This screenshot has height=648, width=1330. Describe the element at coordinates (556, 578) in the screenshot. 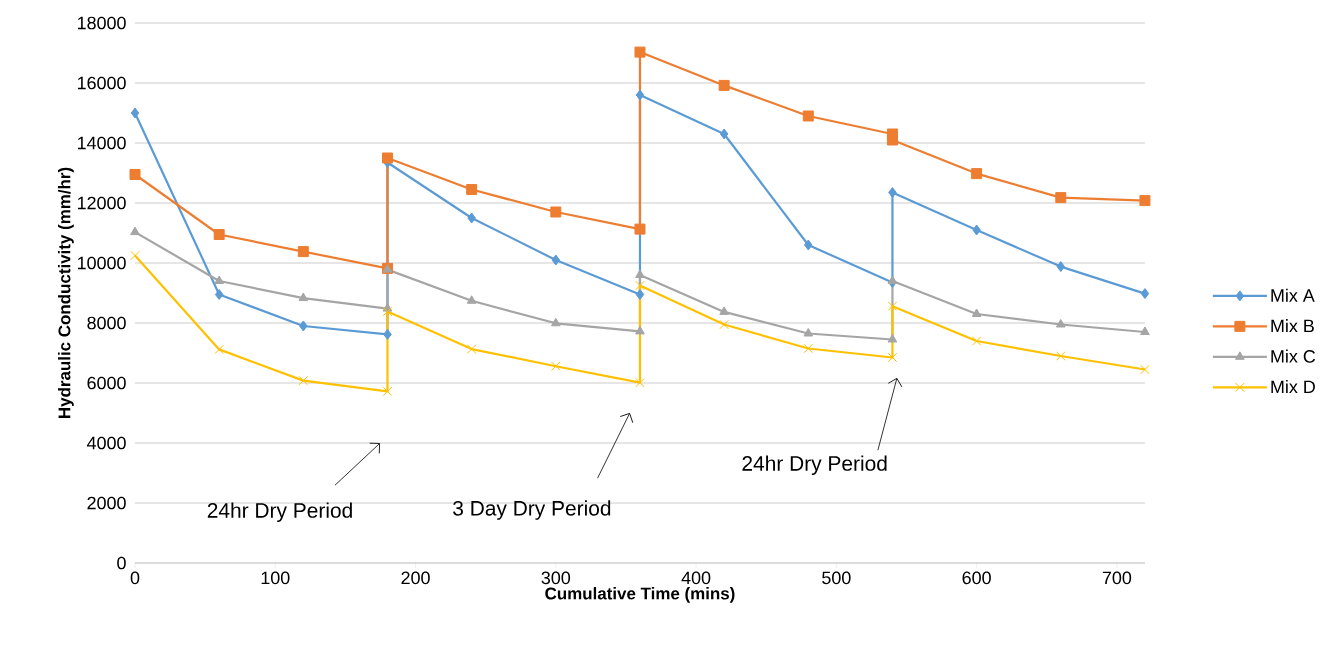

I see `x-tick-label: 300` at that location.